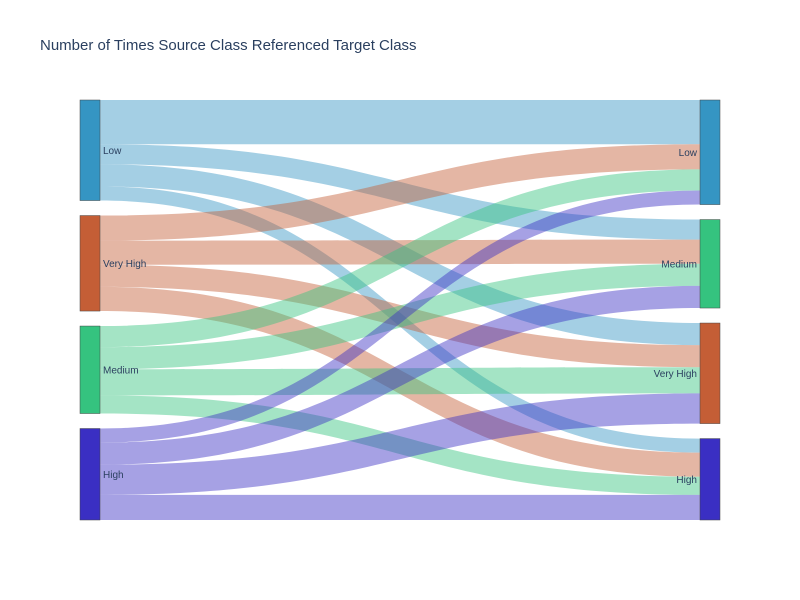  What do you see at coordinates (90, 474) in the screenshot?
I see `source-node-high` at bounding box center [90, 474].